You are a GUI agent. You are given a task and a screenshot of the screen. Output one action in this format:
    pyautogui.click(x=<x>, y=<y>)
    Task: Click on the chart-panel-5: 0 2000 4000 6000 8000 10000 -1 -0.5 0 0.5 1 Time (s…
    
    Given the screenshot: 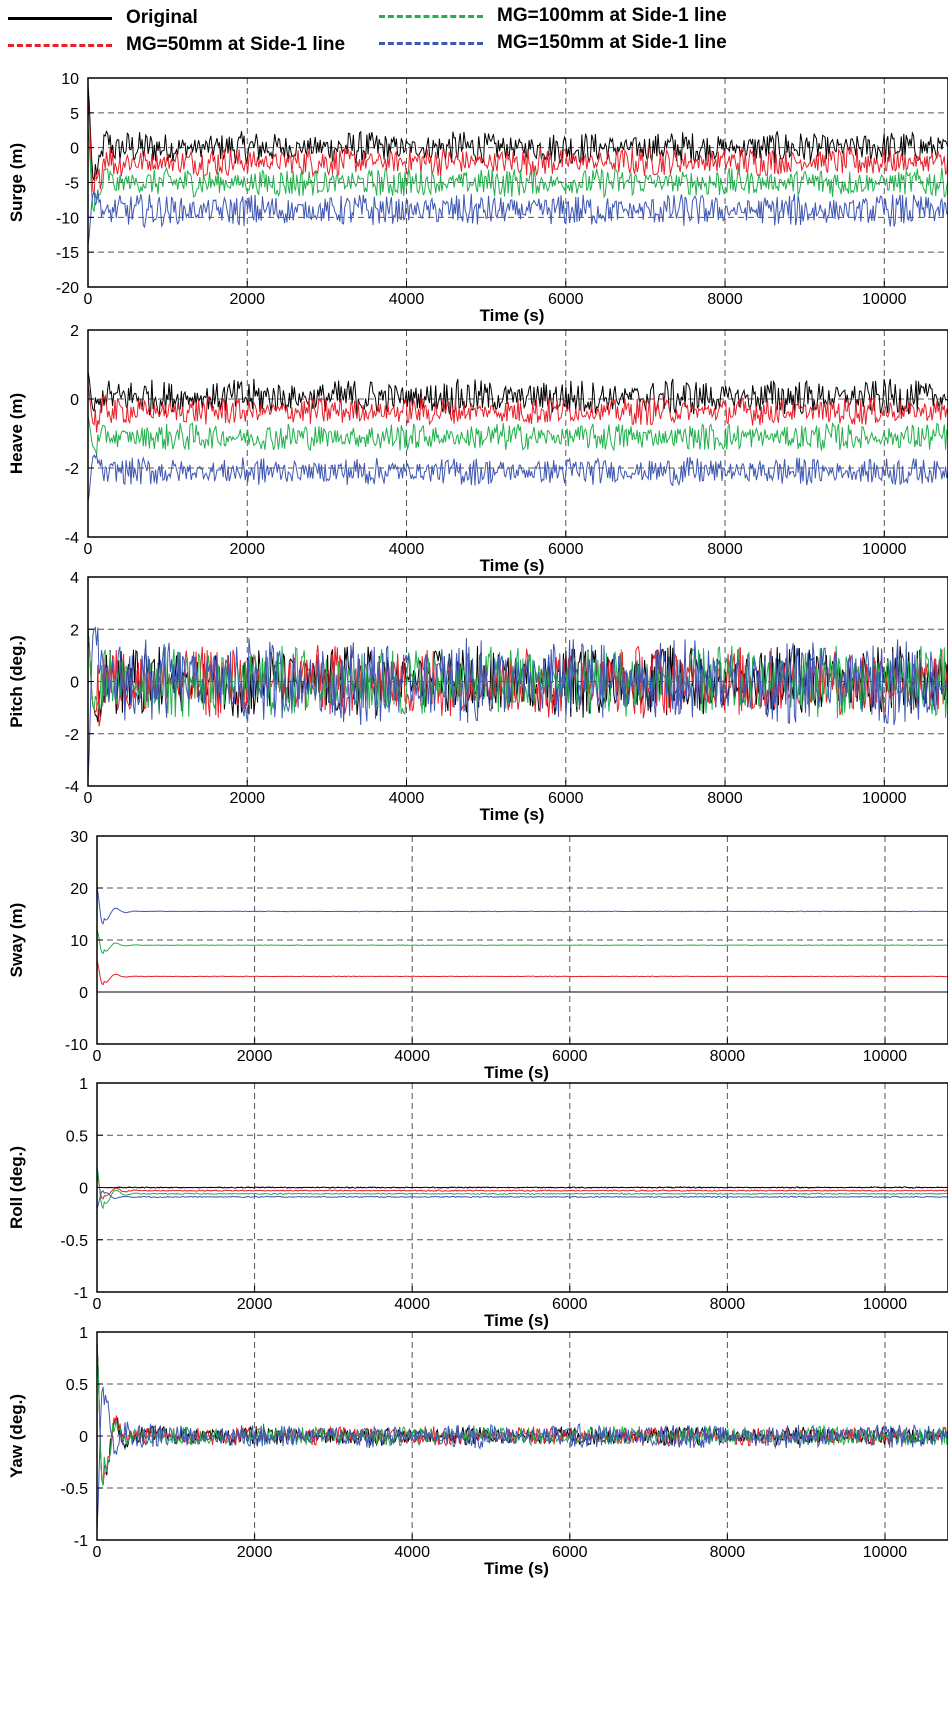 What is the action you would take?
    pyautogui.click(x=477, y=1451)
    